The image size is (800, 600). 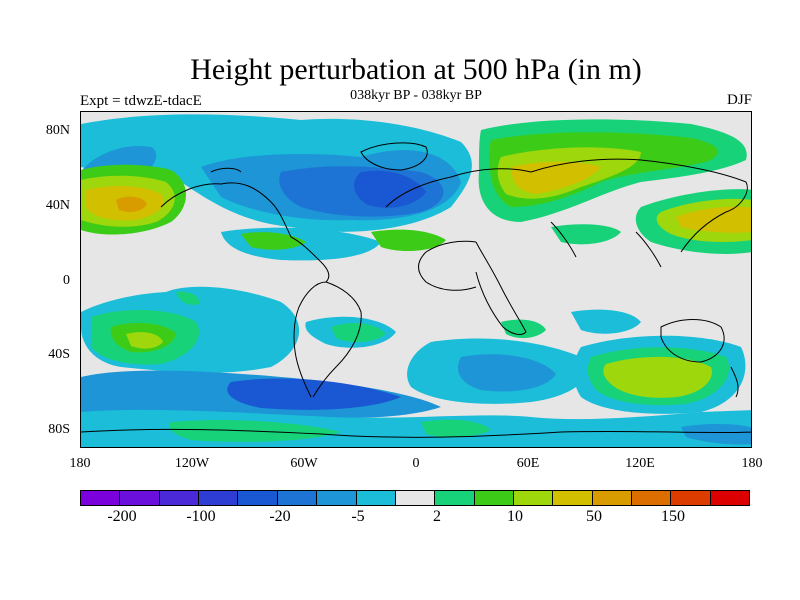 I want to click on coastline-australia, so click(x=692, y=341).